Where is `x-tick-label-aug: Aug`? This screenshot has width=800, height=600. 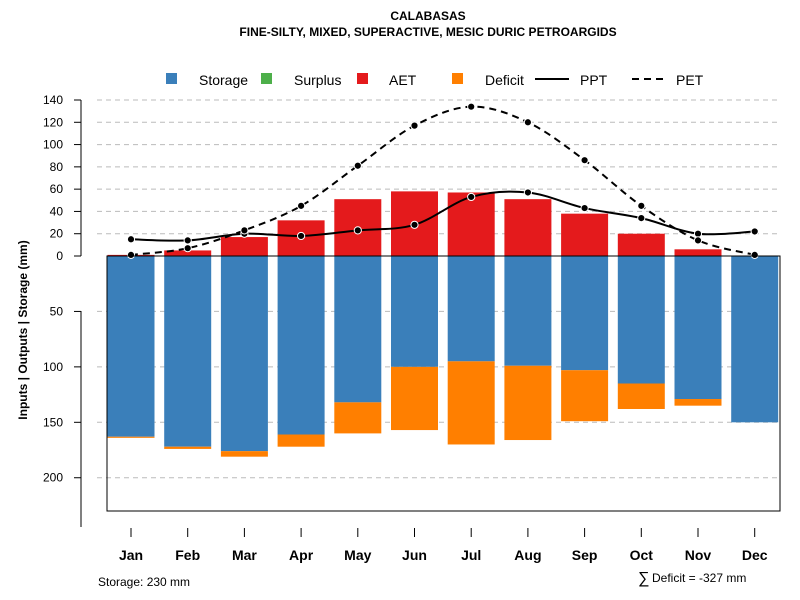
x-tick-label-aug: Aug is located at coordinates (527, 555).